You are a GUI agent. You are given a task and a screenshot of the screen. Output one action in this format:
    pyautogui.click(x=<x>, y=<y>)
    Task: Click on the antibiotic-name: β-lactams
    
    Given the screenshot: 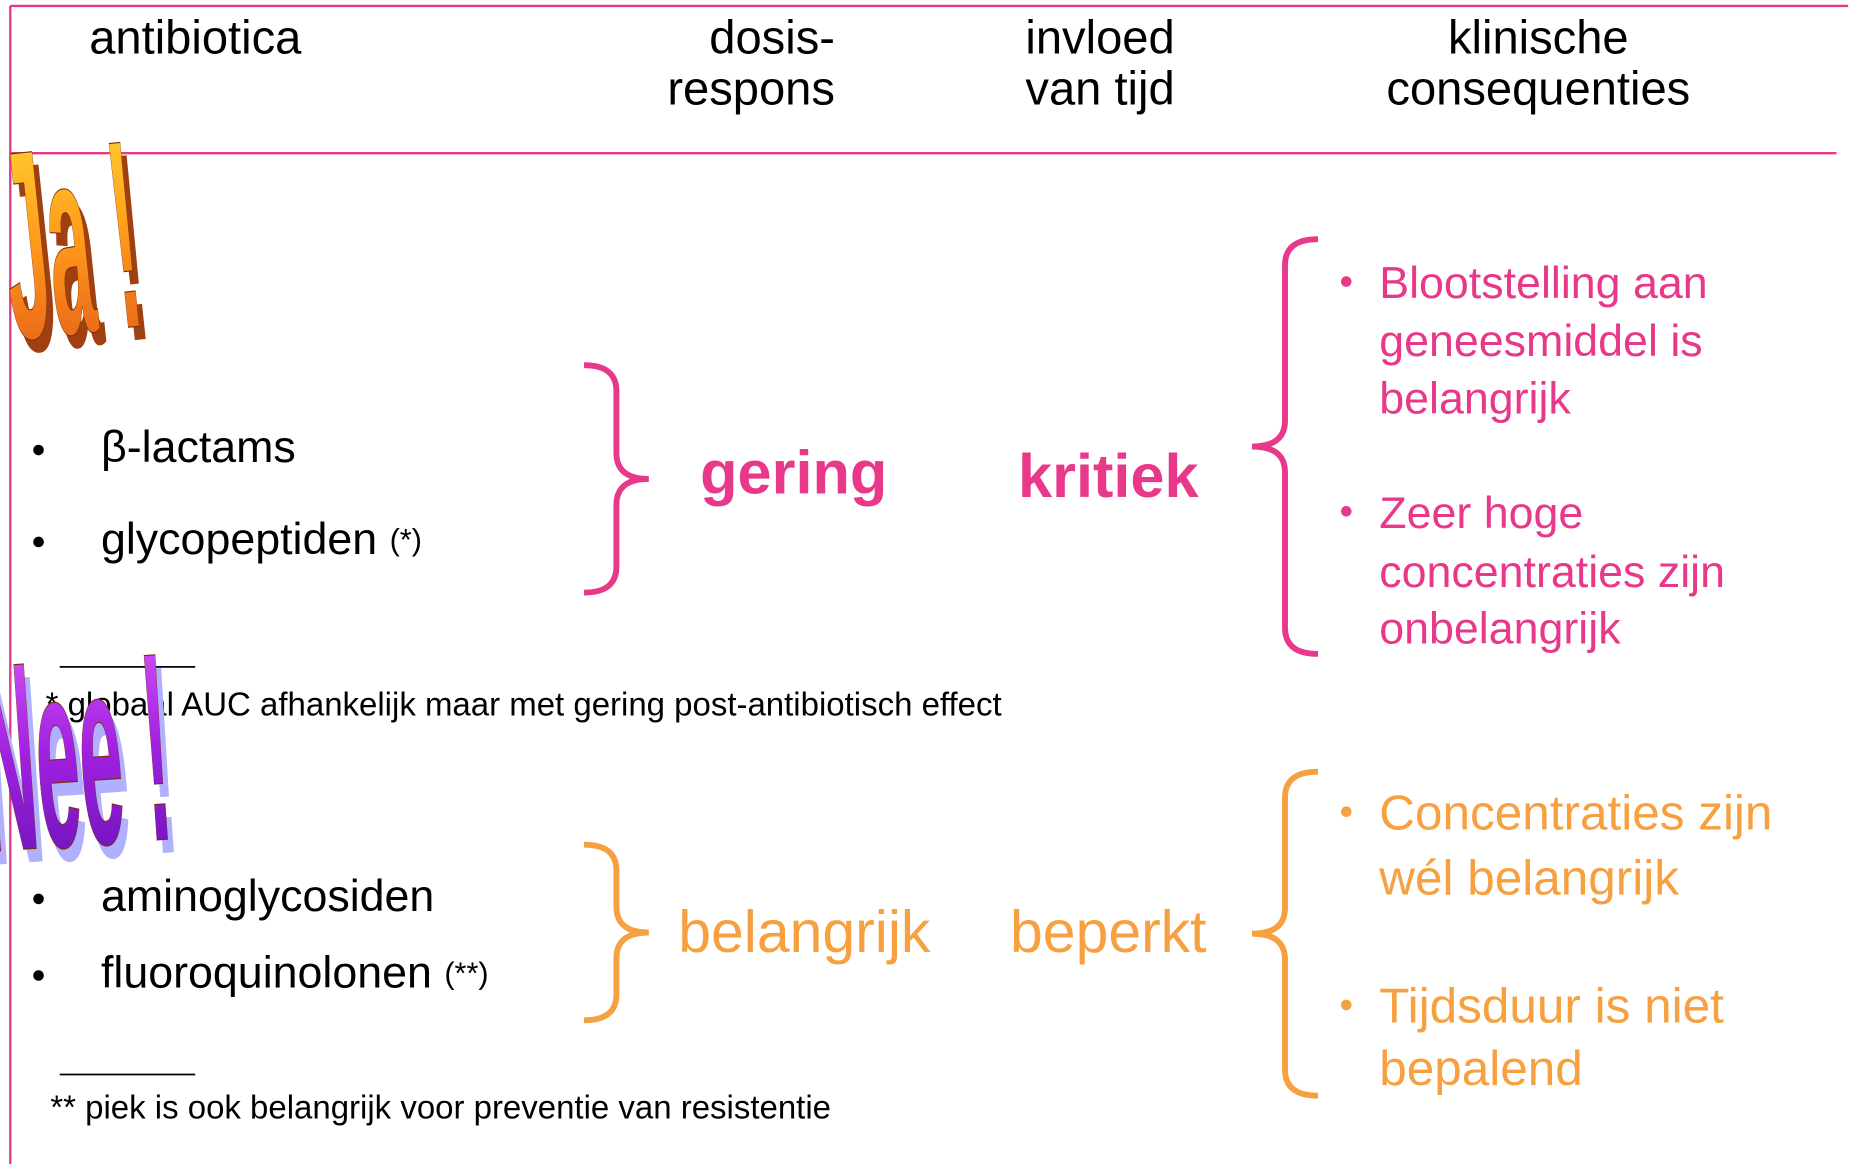 What is the action you would take?
    pyautogui.click(x=198, y=447)
    